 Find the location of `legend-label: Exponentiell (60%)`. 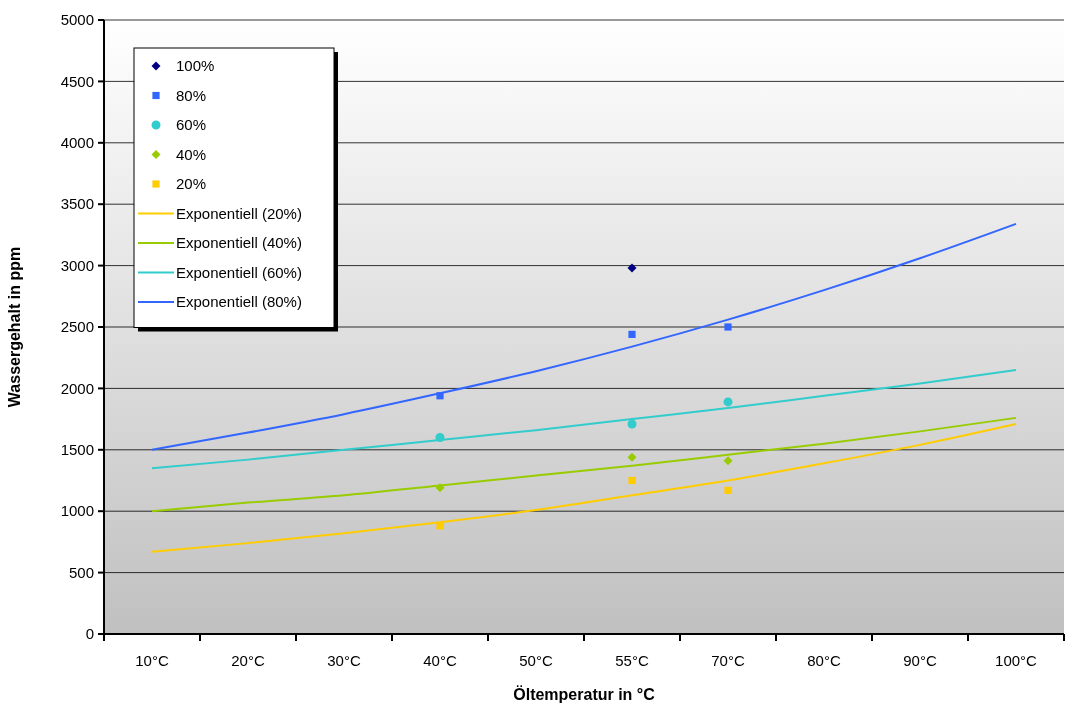

legend-label: Exponentiell (60%) is located at coordinates (239, 272).